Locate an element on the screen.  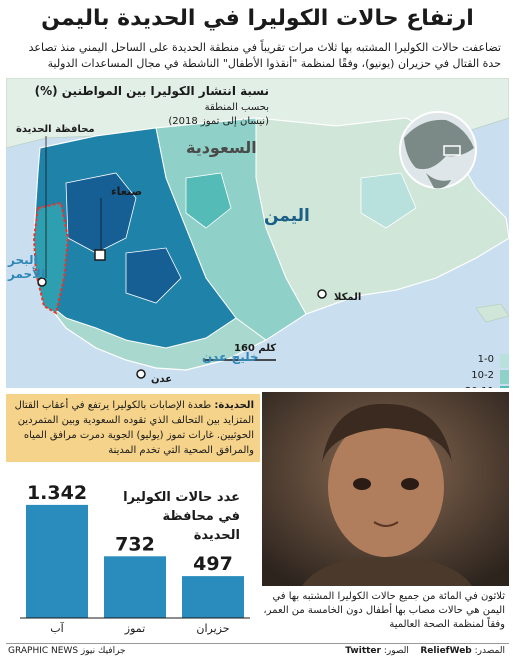
legend-item: 10-2 is located at coordinates (471, 377).